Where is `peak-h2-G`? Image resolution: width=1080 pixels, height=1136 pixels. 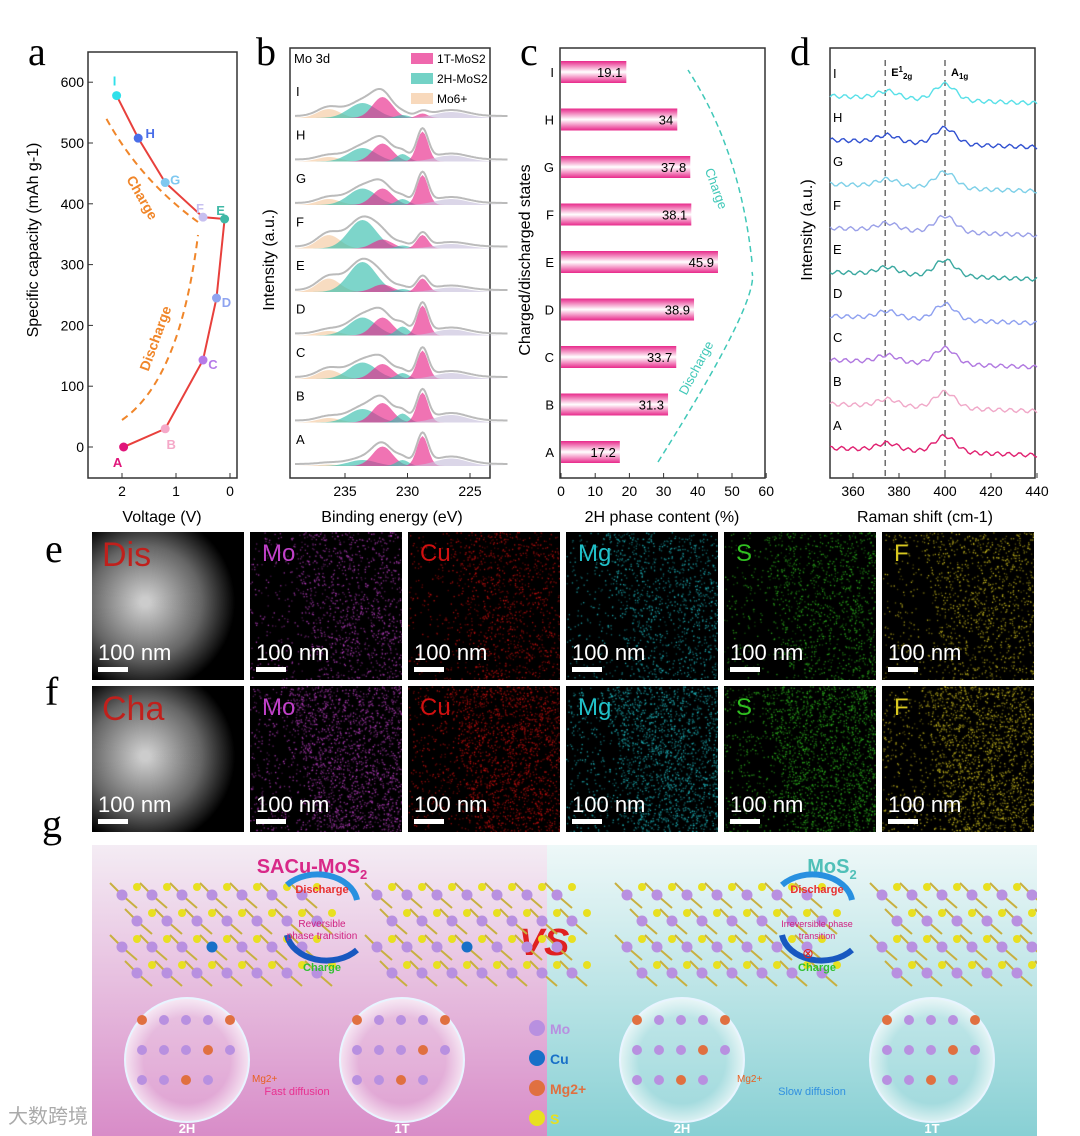
peak-h2-G is located at coordinates (401, 196).